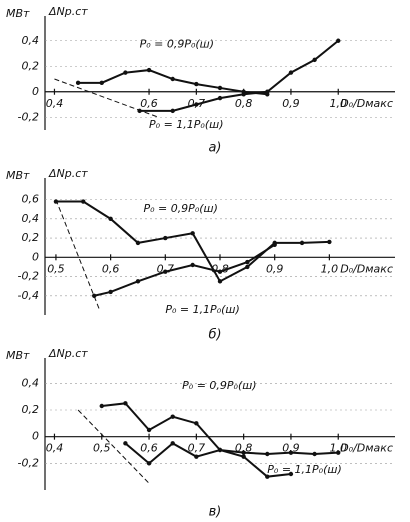 This screenshot has height=522, width=410. What do you see at coordinates (215, 512) in the screenshot?
I see `caption: в)` at bounding box center [215, 512].